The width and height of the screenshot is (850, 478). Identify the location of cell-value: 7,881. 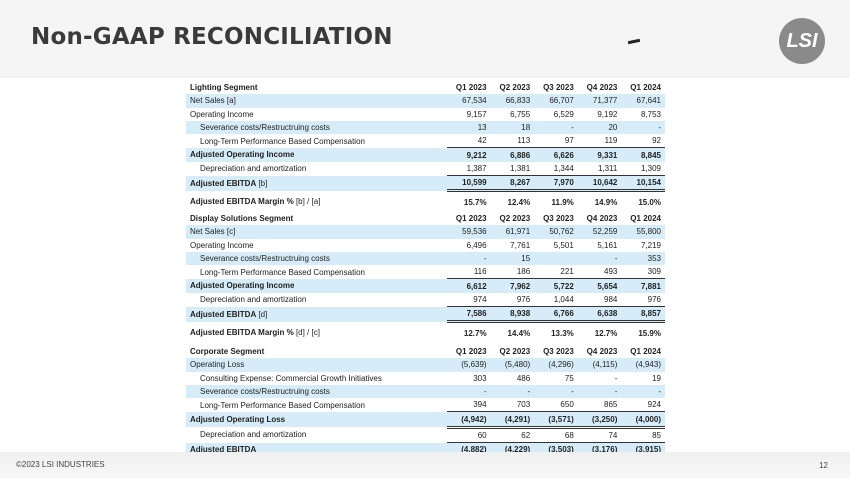
(643, 285).